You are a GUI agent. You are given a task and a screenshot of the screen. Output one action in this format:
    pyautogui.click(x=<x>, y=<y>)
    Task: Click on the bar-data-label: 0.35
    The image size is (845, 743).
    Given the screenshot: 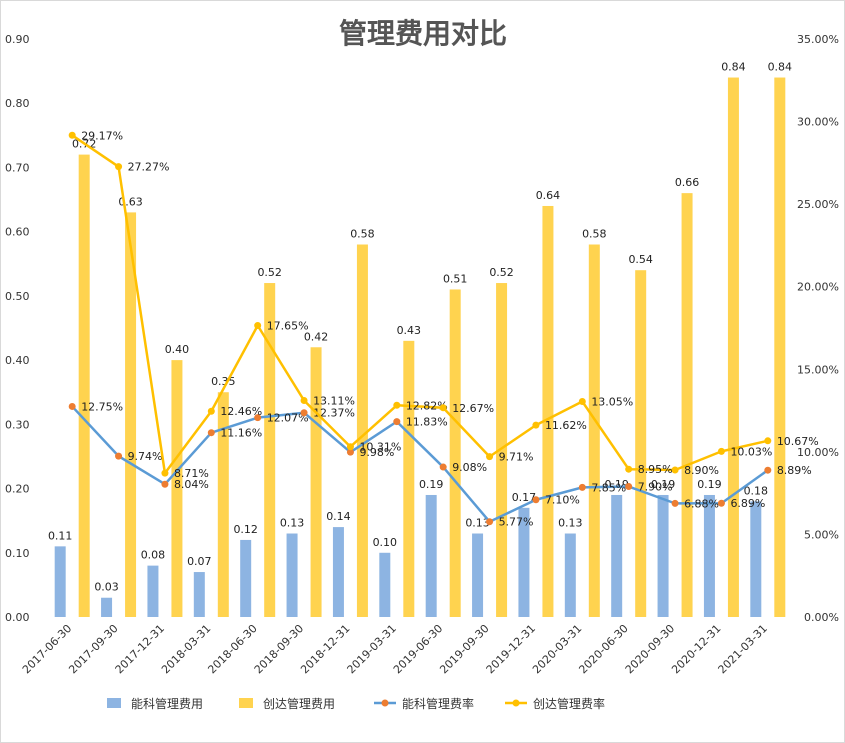 What is the action you would take?
    pyautogui.click(x=223, y=381)
    